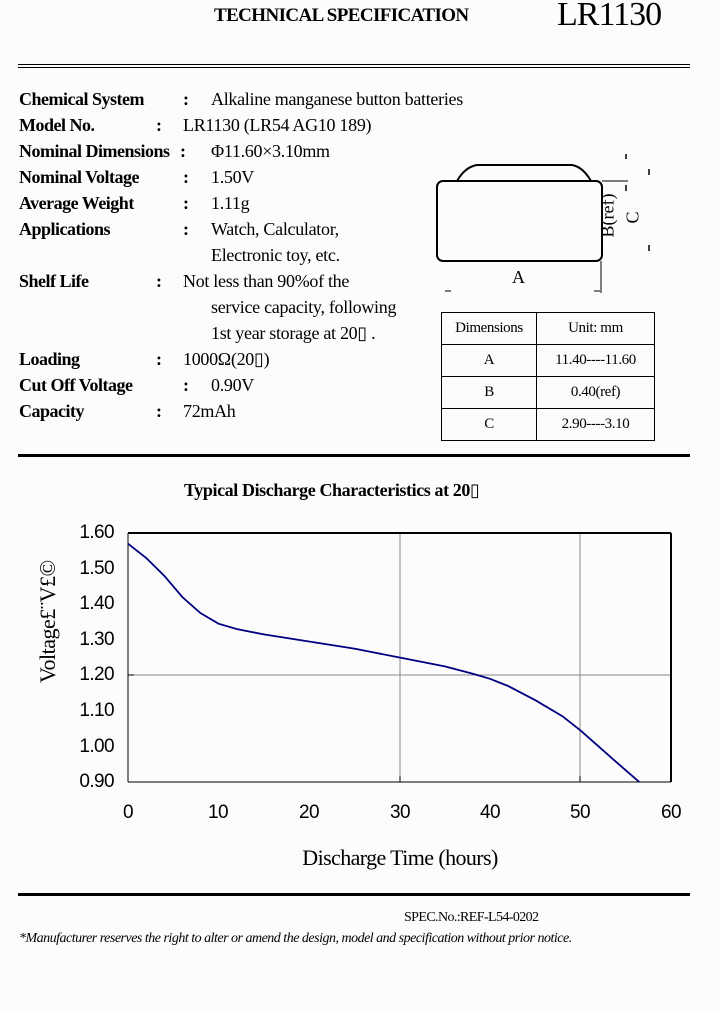 Image resolution: width=720 pixels, height=1012 pixels. I want to click on section-divider, so click(354, 455).